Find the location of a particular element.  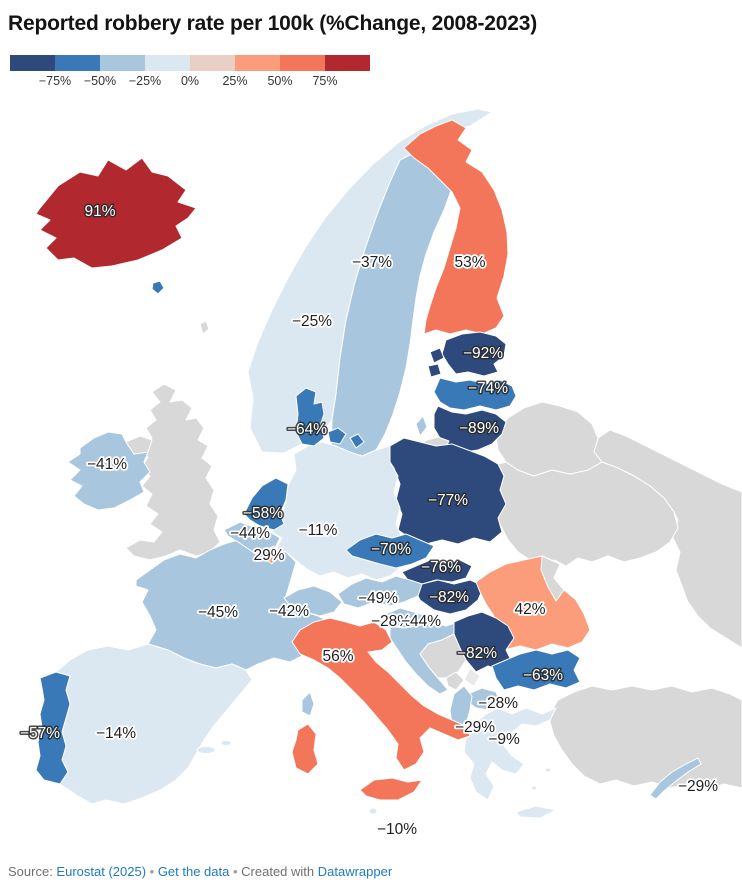

country-slovenia is located at coordinates (406, 618).